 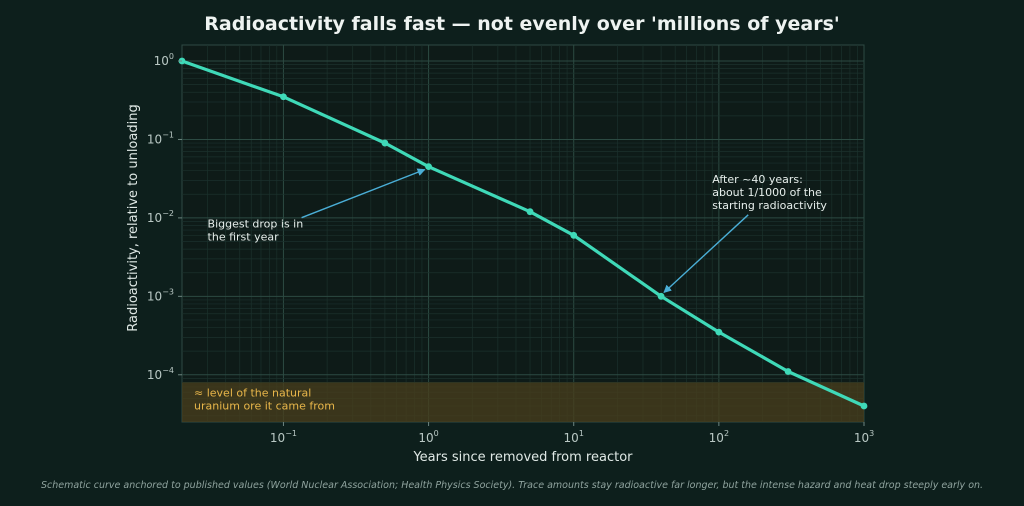 I want to click on band-label: ≈ level of the natural, so click(x=252, y=392).